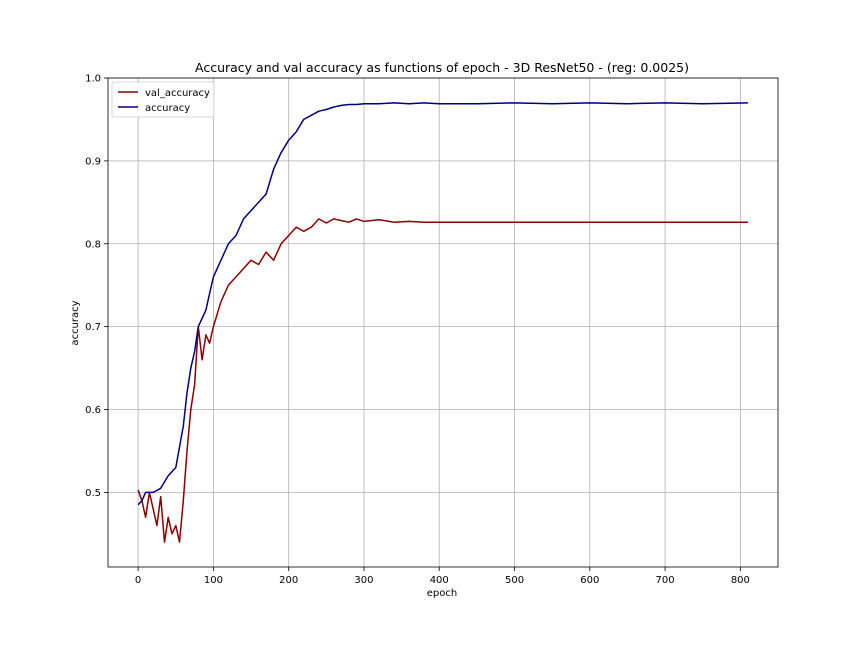 Image resolution: width=864 pixels, height=648 pixels. Describe the element at coordinates (93, 410) in the screenshot. I see `y-tick-label: 0.6` at that location.